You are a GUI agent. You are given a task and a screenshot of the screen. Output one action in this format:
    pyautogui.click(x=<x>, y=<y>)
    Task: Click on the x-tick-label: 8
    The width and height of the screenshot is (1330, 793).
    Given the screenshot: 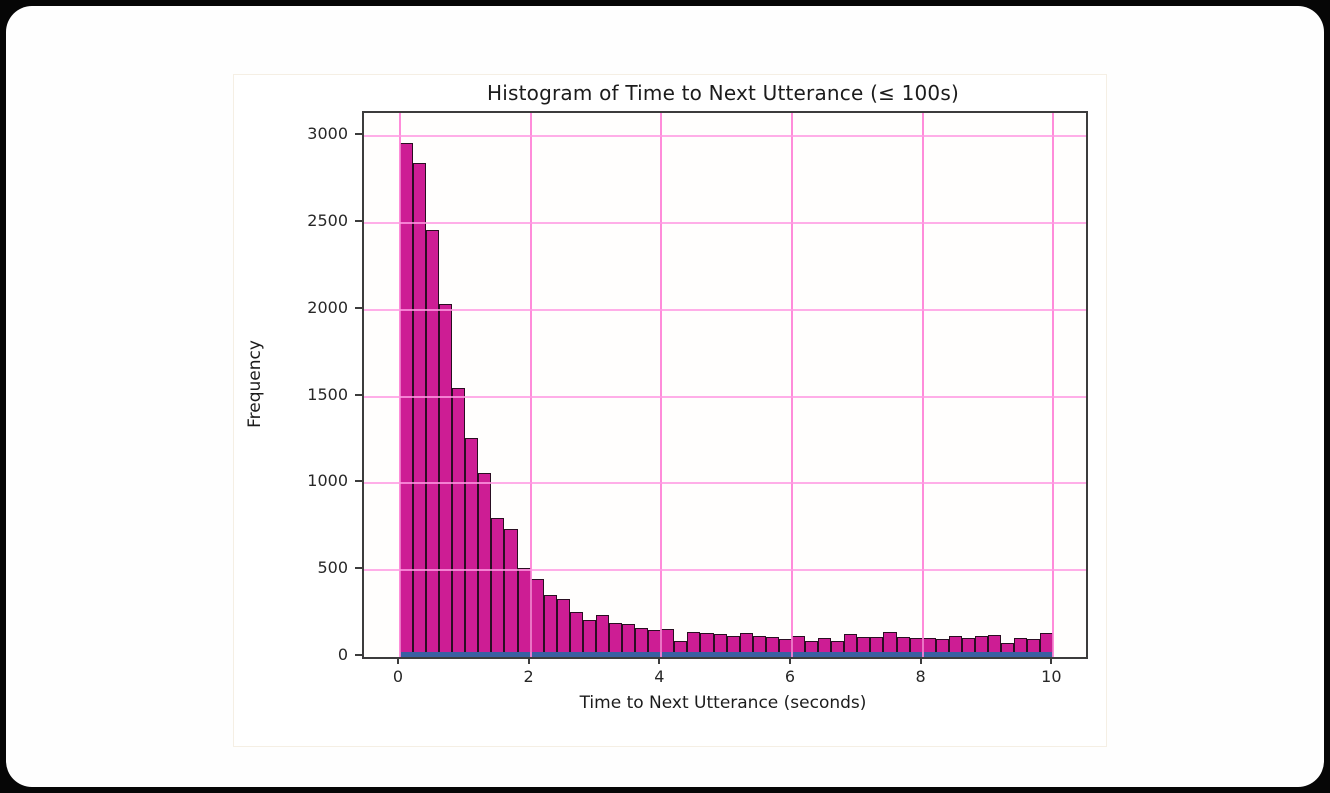 What is the action you would take?
    pyautogui.click(x=920, y=676)
    